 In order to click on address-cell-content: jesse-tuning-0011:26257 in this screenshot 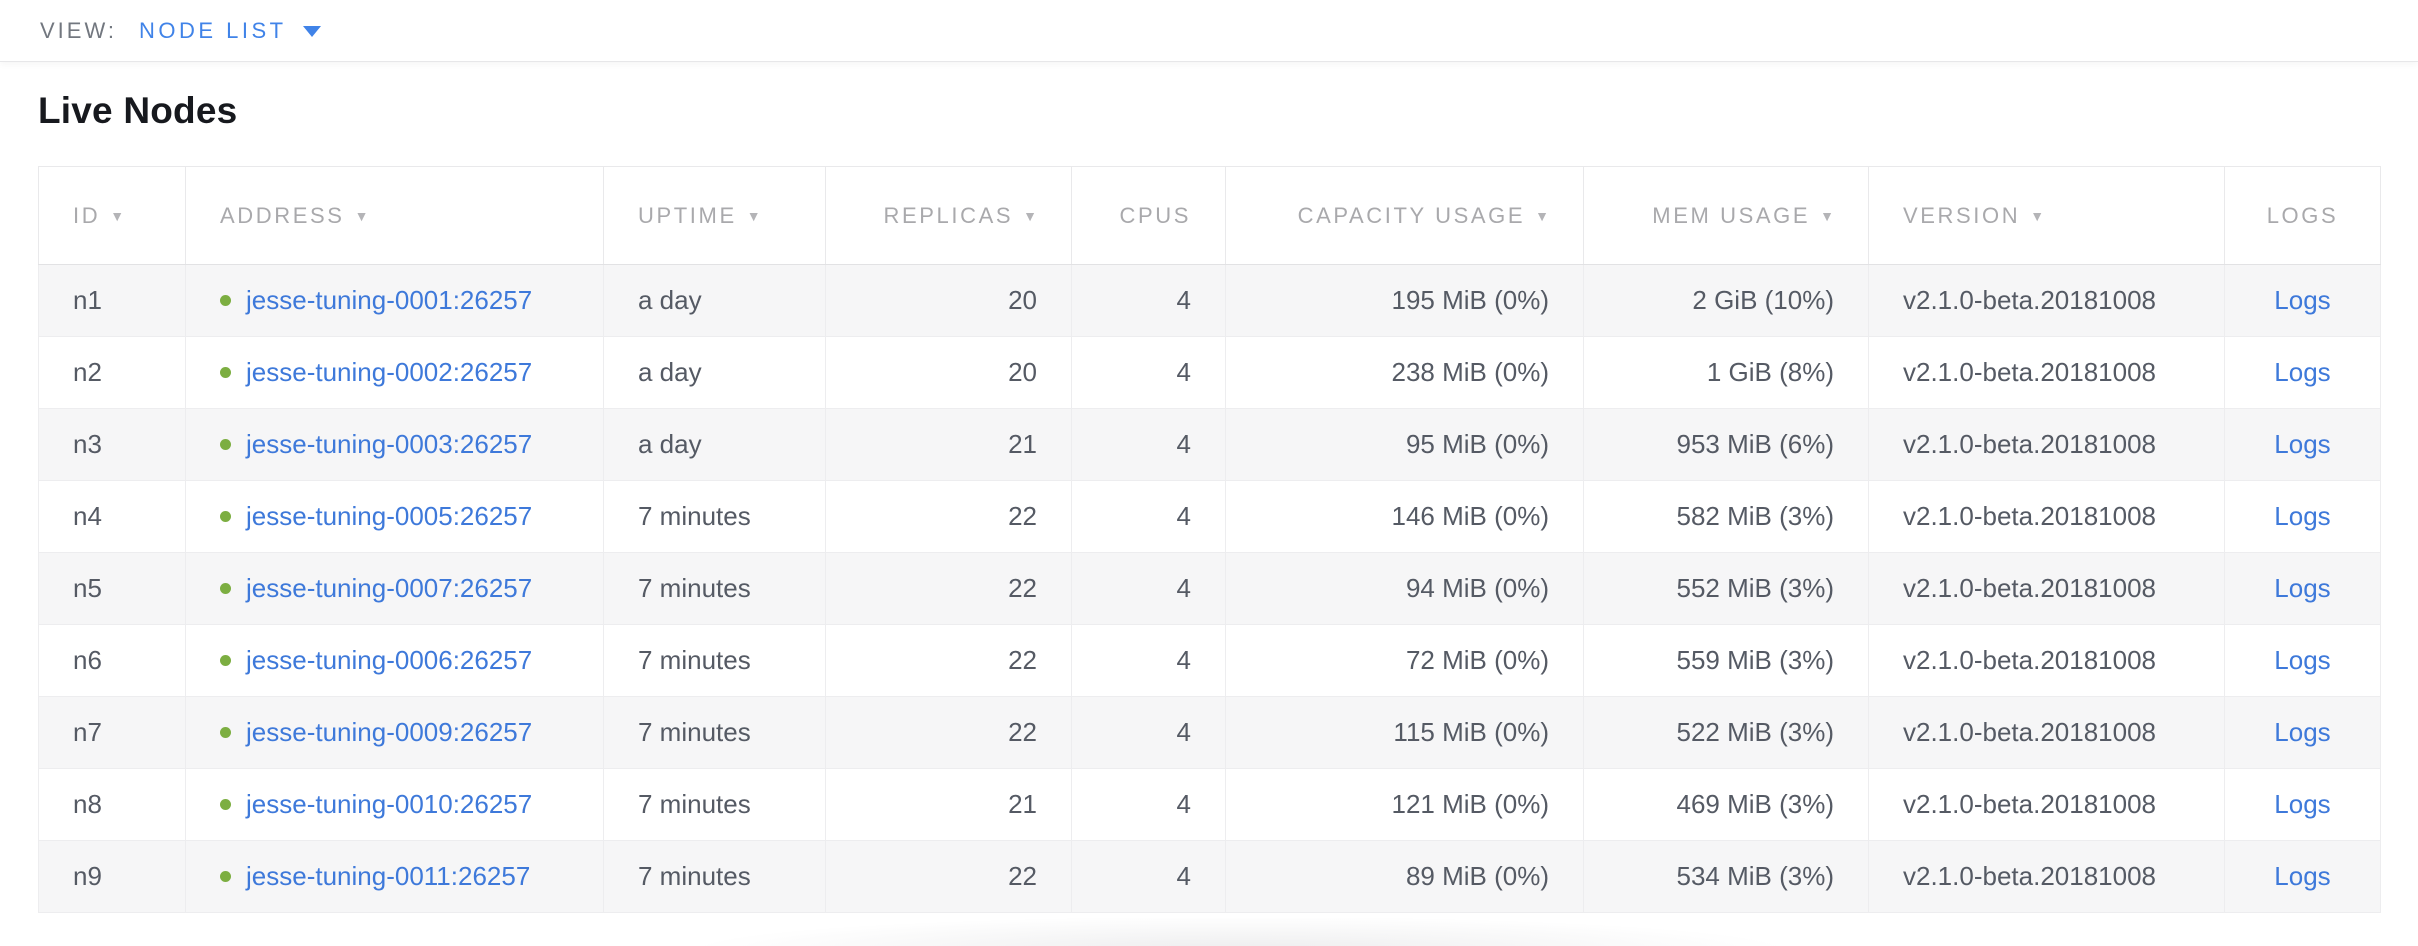, I will do `click(394, 876)`.